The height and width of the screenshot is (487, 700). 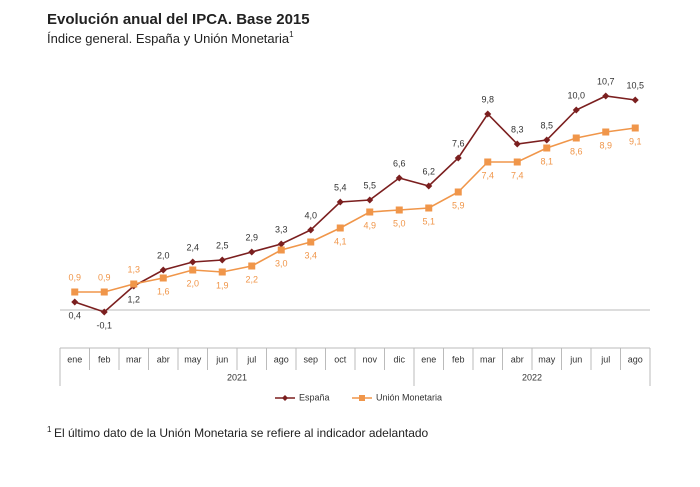 What do you see at coordinates (291, 34) in the screenshot?
I see `subtitle-note: 1` at bounding box center [291, 34].